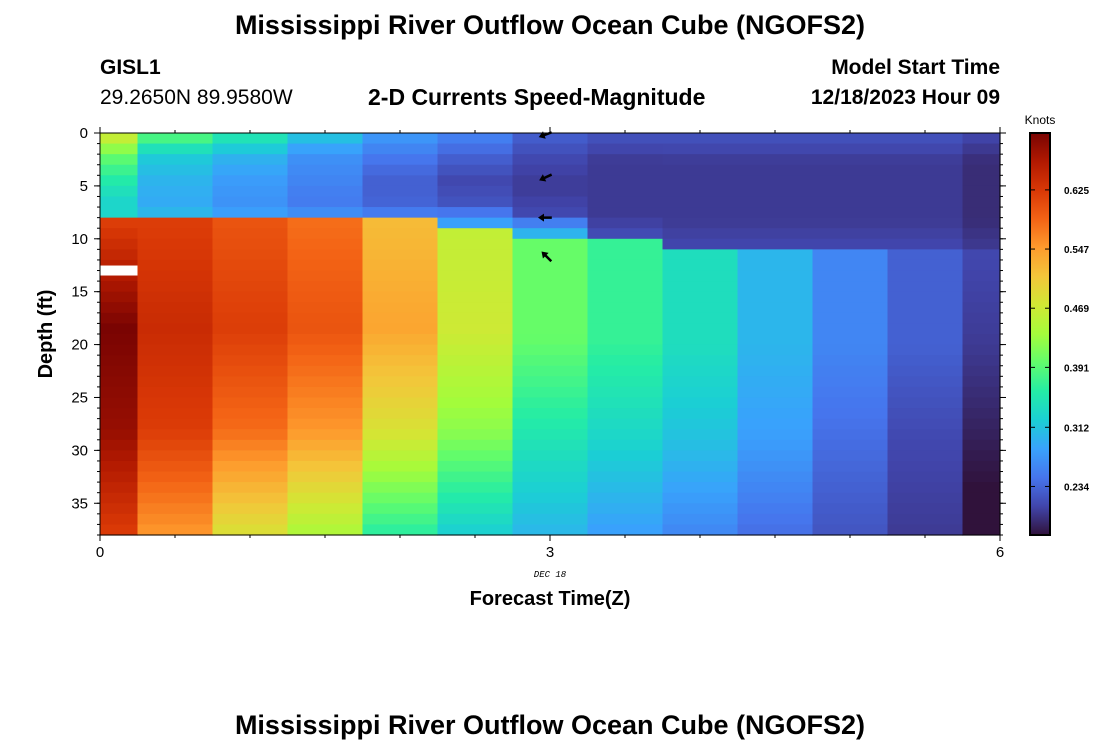  I want to click on y-axis-title: Depth (ft), so click(46, 334).